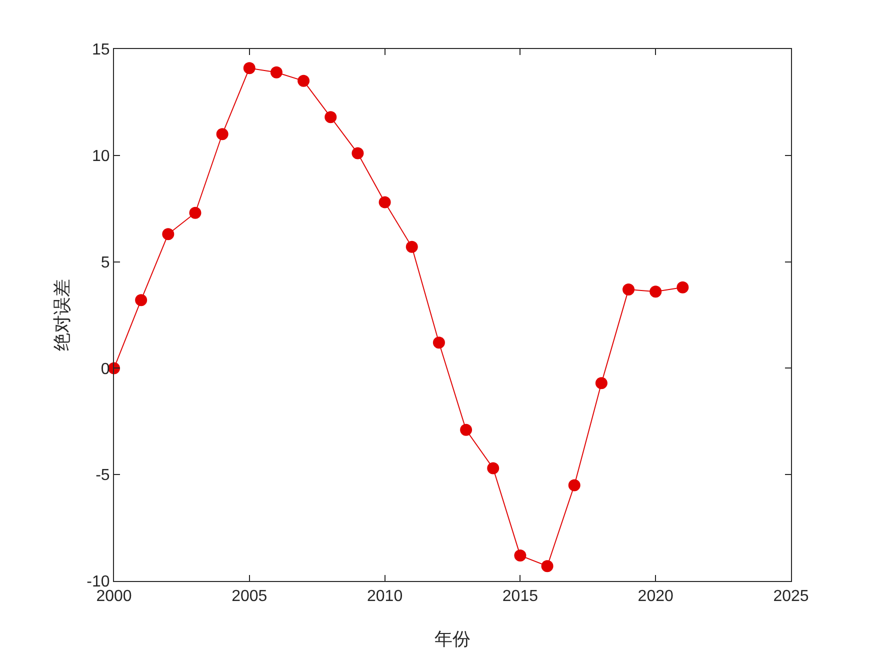 This screenshot has height=656, width=875. Describe the element at coordinates (105, 369) in the screenshot. I see `y-tick-label: 0` at that location.